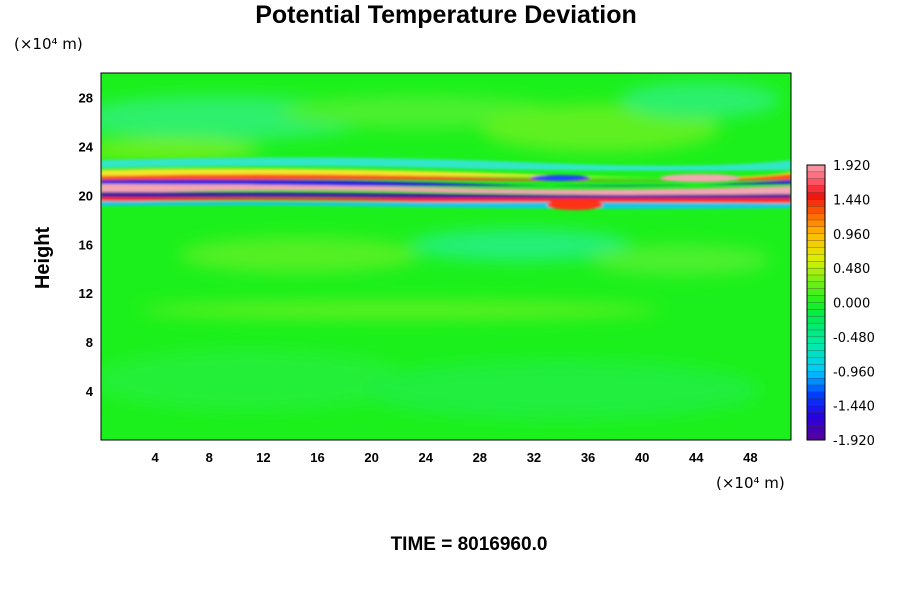 The image size is (900, 600). Describe the element at coordinates (588, 457) in the screenshot. I see `x-tick-label: 36` at that location.